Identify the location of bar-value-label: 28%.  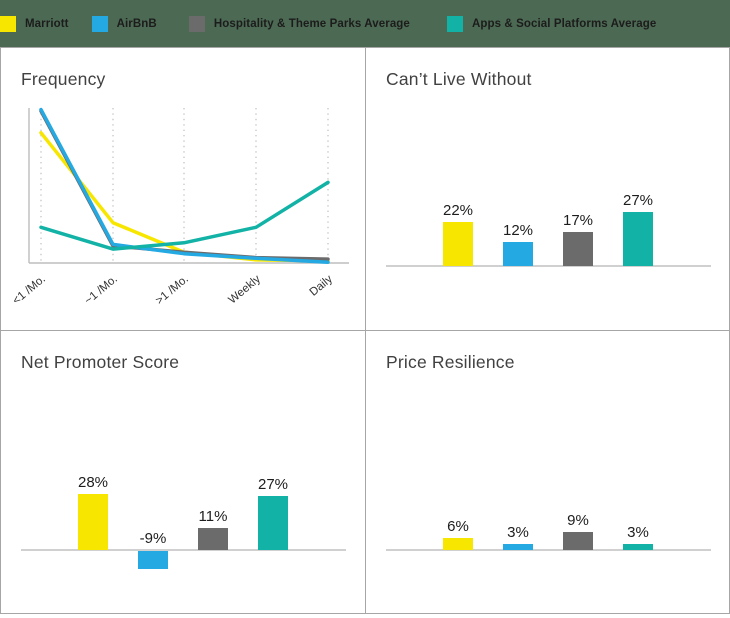
(93, 482).